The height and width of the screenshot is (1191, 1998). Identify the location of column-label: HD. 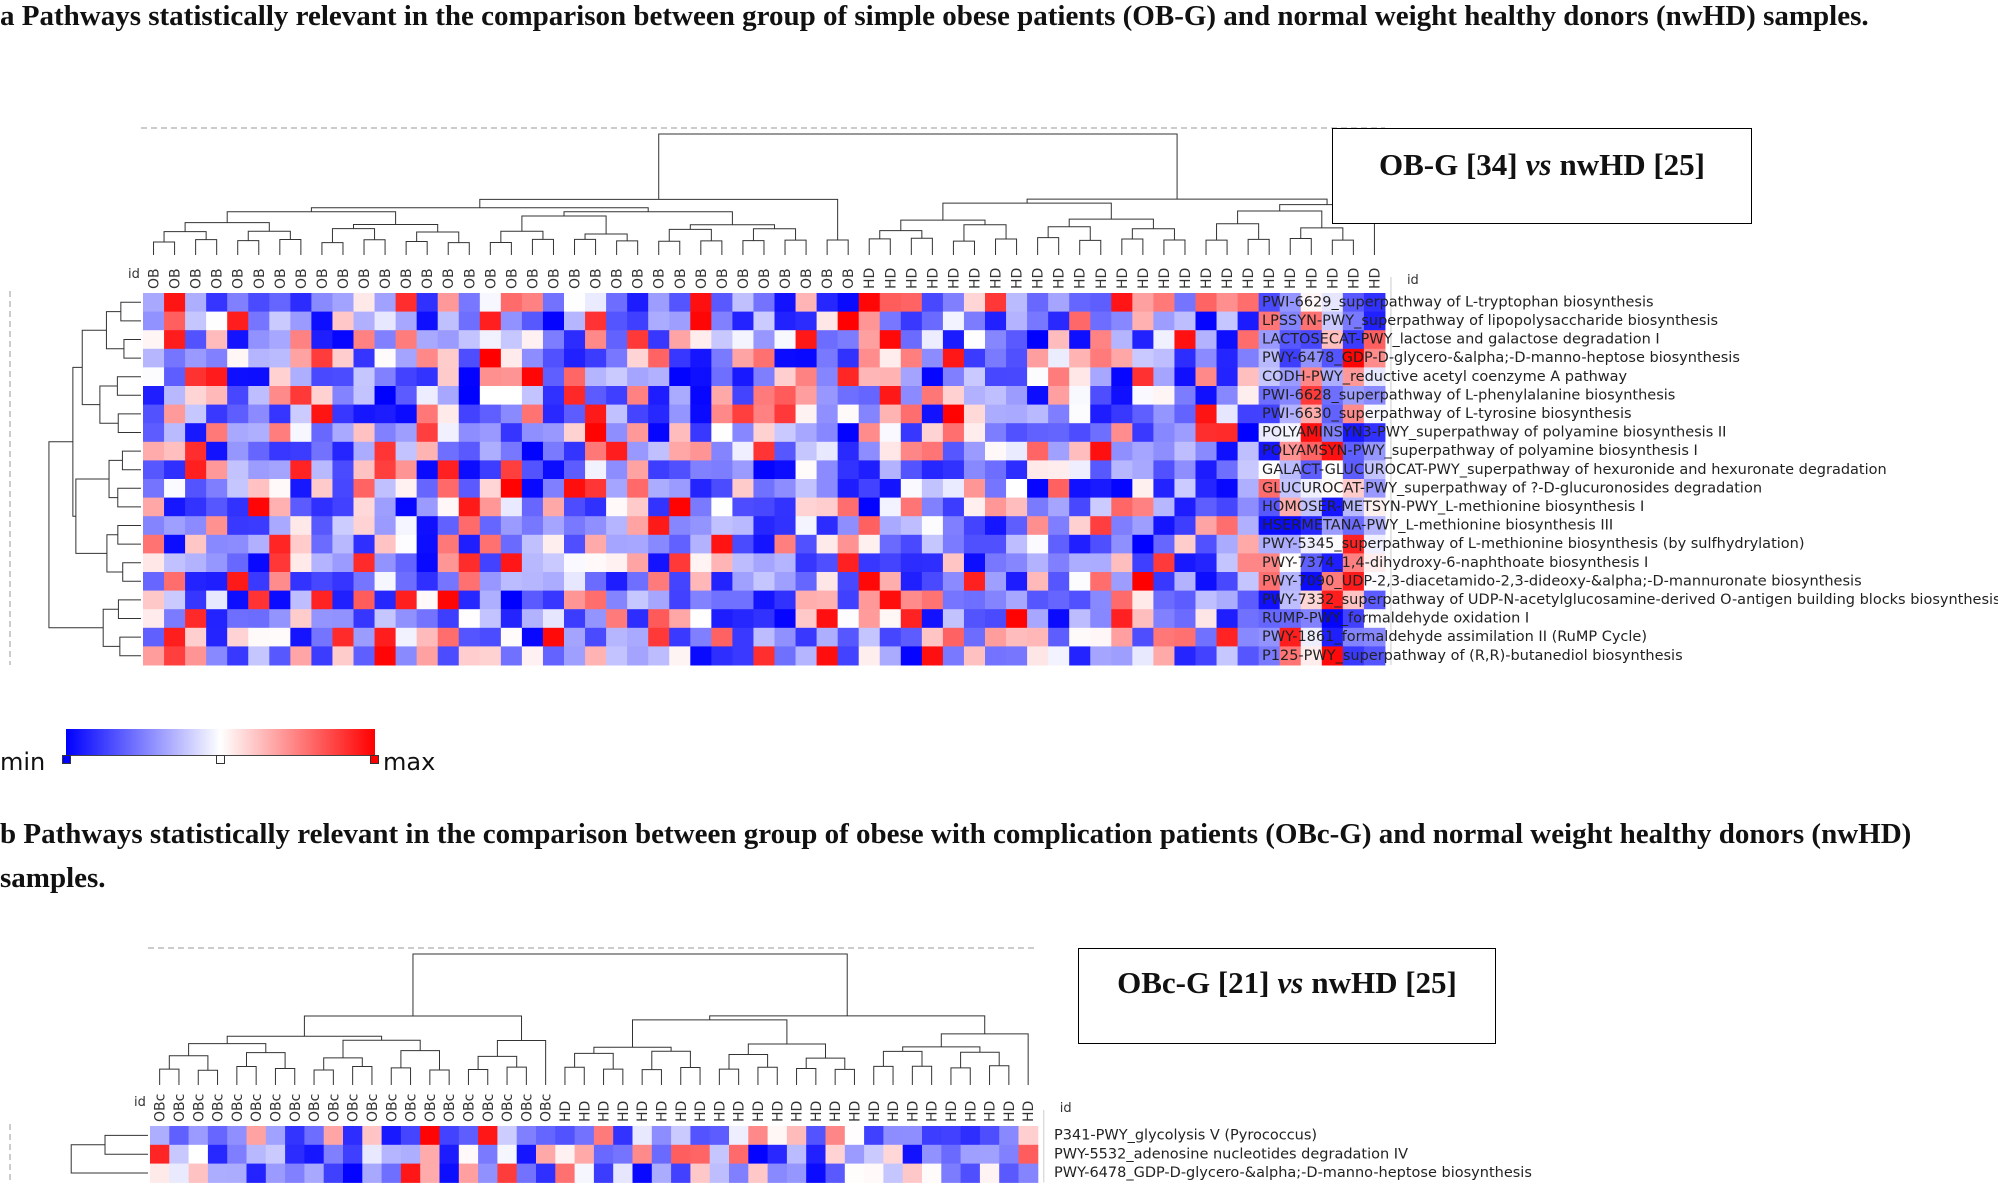
(836, 1111).